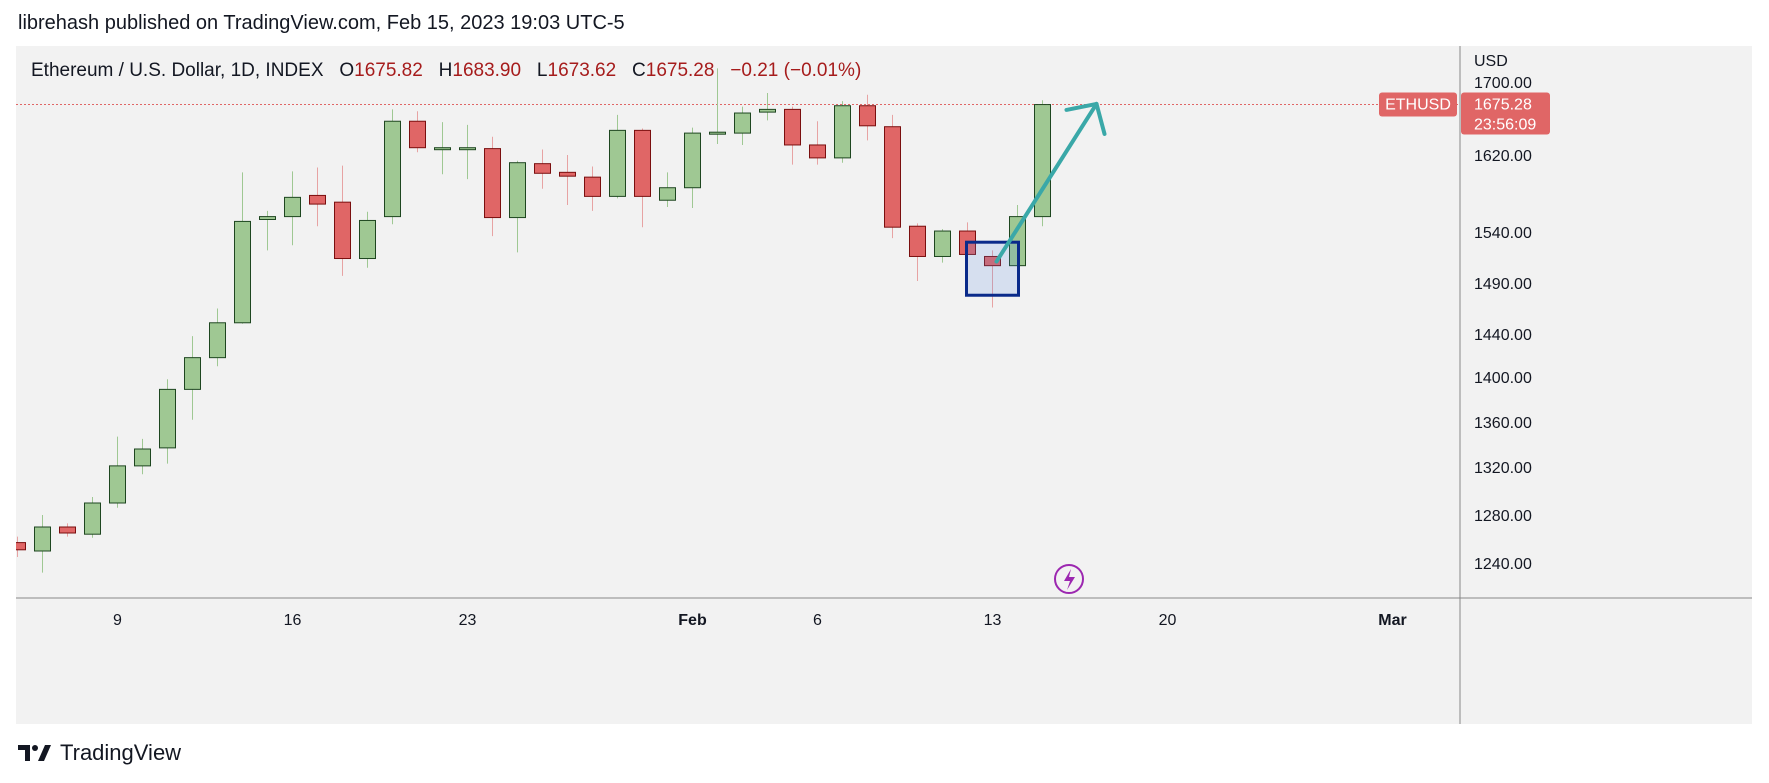 The image size is (1769, 783). Describe the element at coordinates (487, 70) in the screenshot. I see `legend-high-value: 1683.90` at that location.